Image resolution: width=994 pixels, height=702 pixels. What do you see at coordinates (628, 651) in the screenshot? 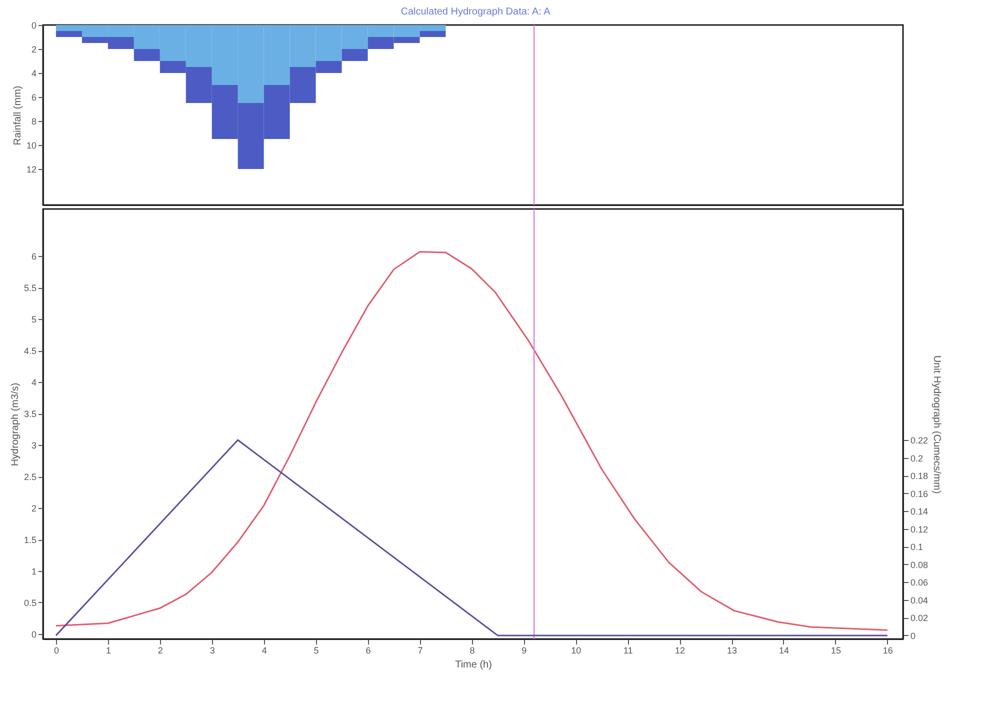
I see `x-tick-label: 11` at bounding box center [628, 651].